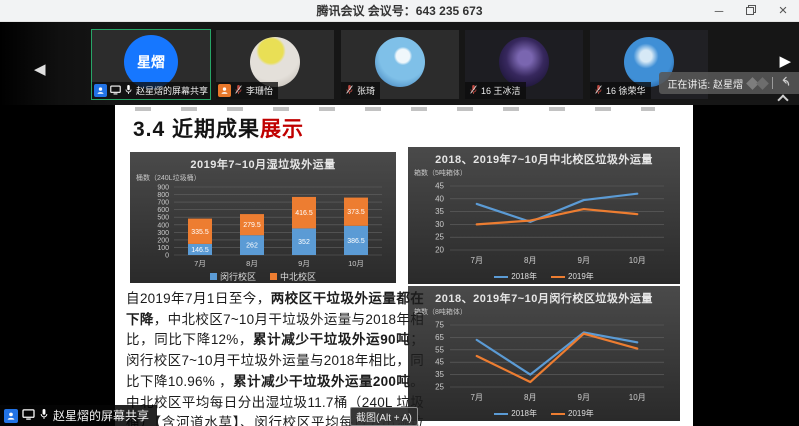 The width and height of the screenshot is (799, 426). I want to click on divider, so click(772, 83).